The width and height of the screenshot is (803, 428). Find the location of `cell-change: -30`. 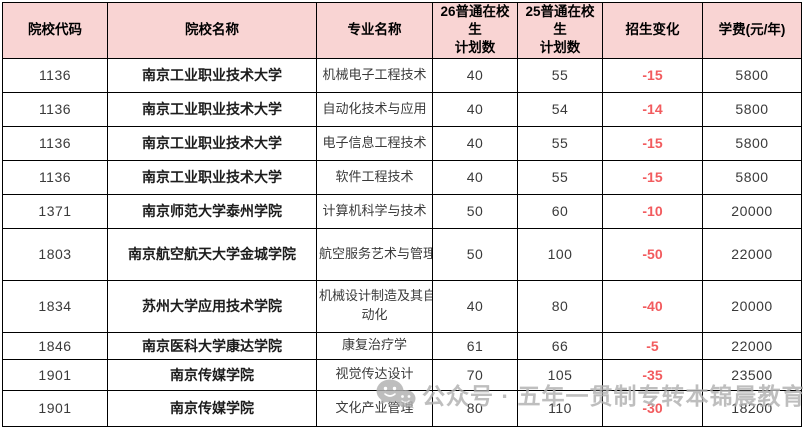

cell-change: -30 is located at coordinates (652, 408).